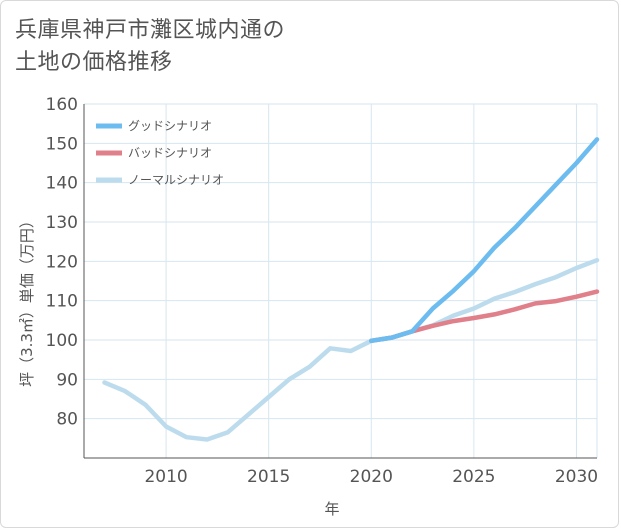  Describe the element at coordinates (150, 30) in the screenshot. I see `chart-title-line1: 兵庫県神戸市灘区城内通の` at that location.